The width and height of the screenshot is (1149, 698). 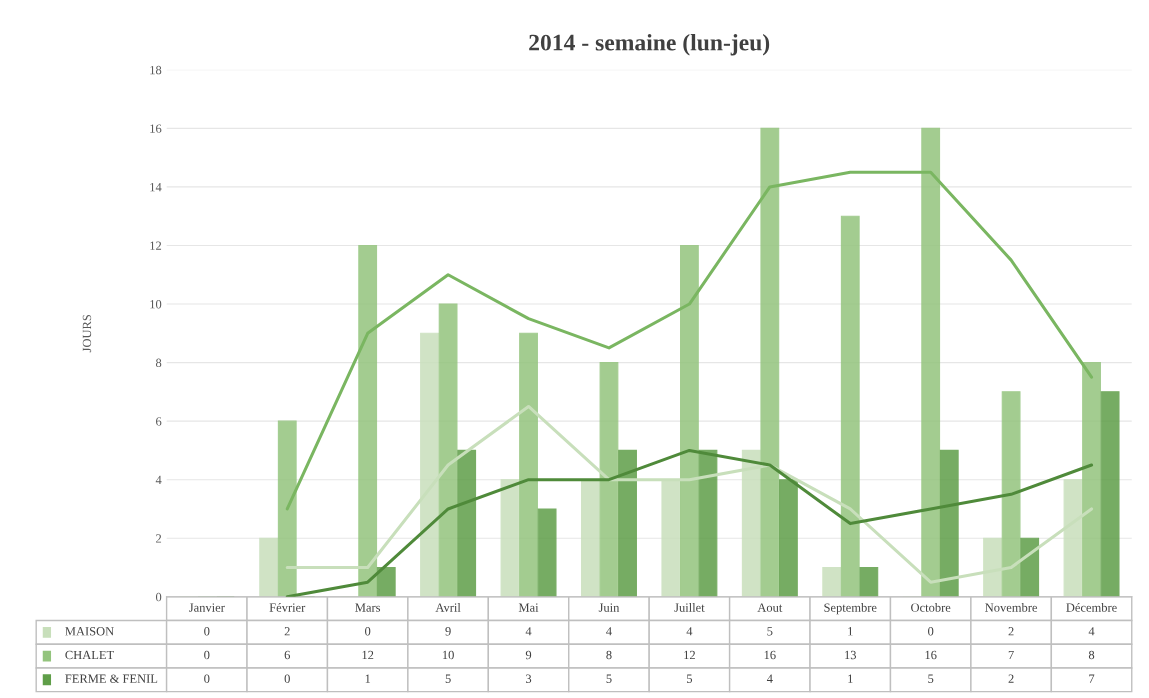 I want to click on data-label: 10, so click(x=448, y=655).